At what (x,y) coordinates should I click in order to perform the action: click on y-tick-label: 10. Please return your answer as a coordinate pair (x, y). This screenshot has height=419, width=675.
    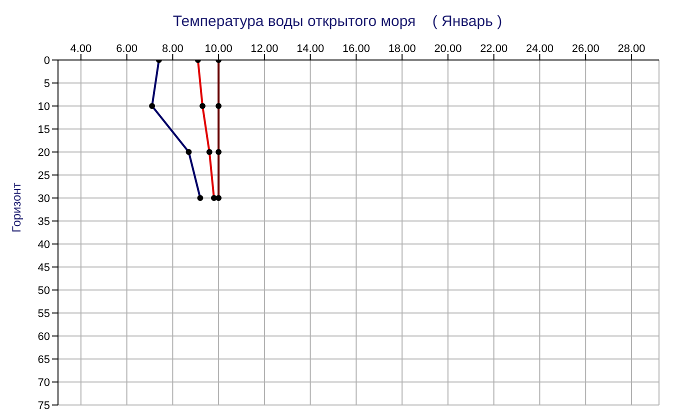
    Looking at the image, I should click on (44, 106).